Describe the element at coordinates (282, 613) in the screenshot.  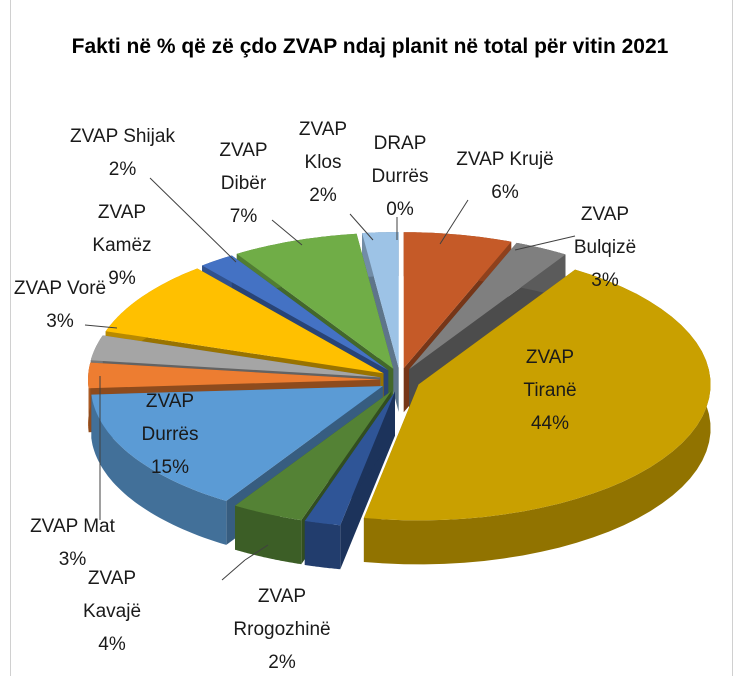
I see `category-label: ZVAP Rrogozhinë` at that location.